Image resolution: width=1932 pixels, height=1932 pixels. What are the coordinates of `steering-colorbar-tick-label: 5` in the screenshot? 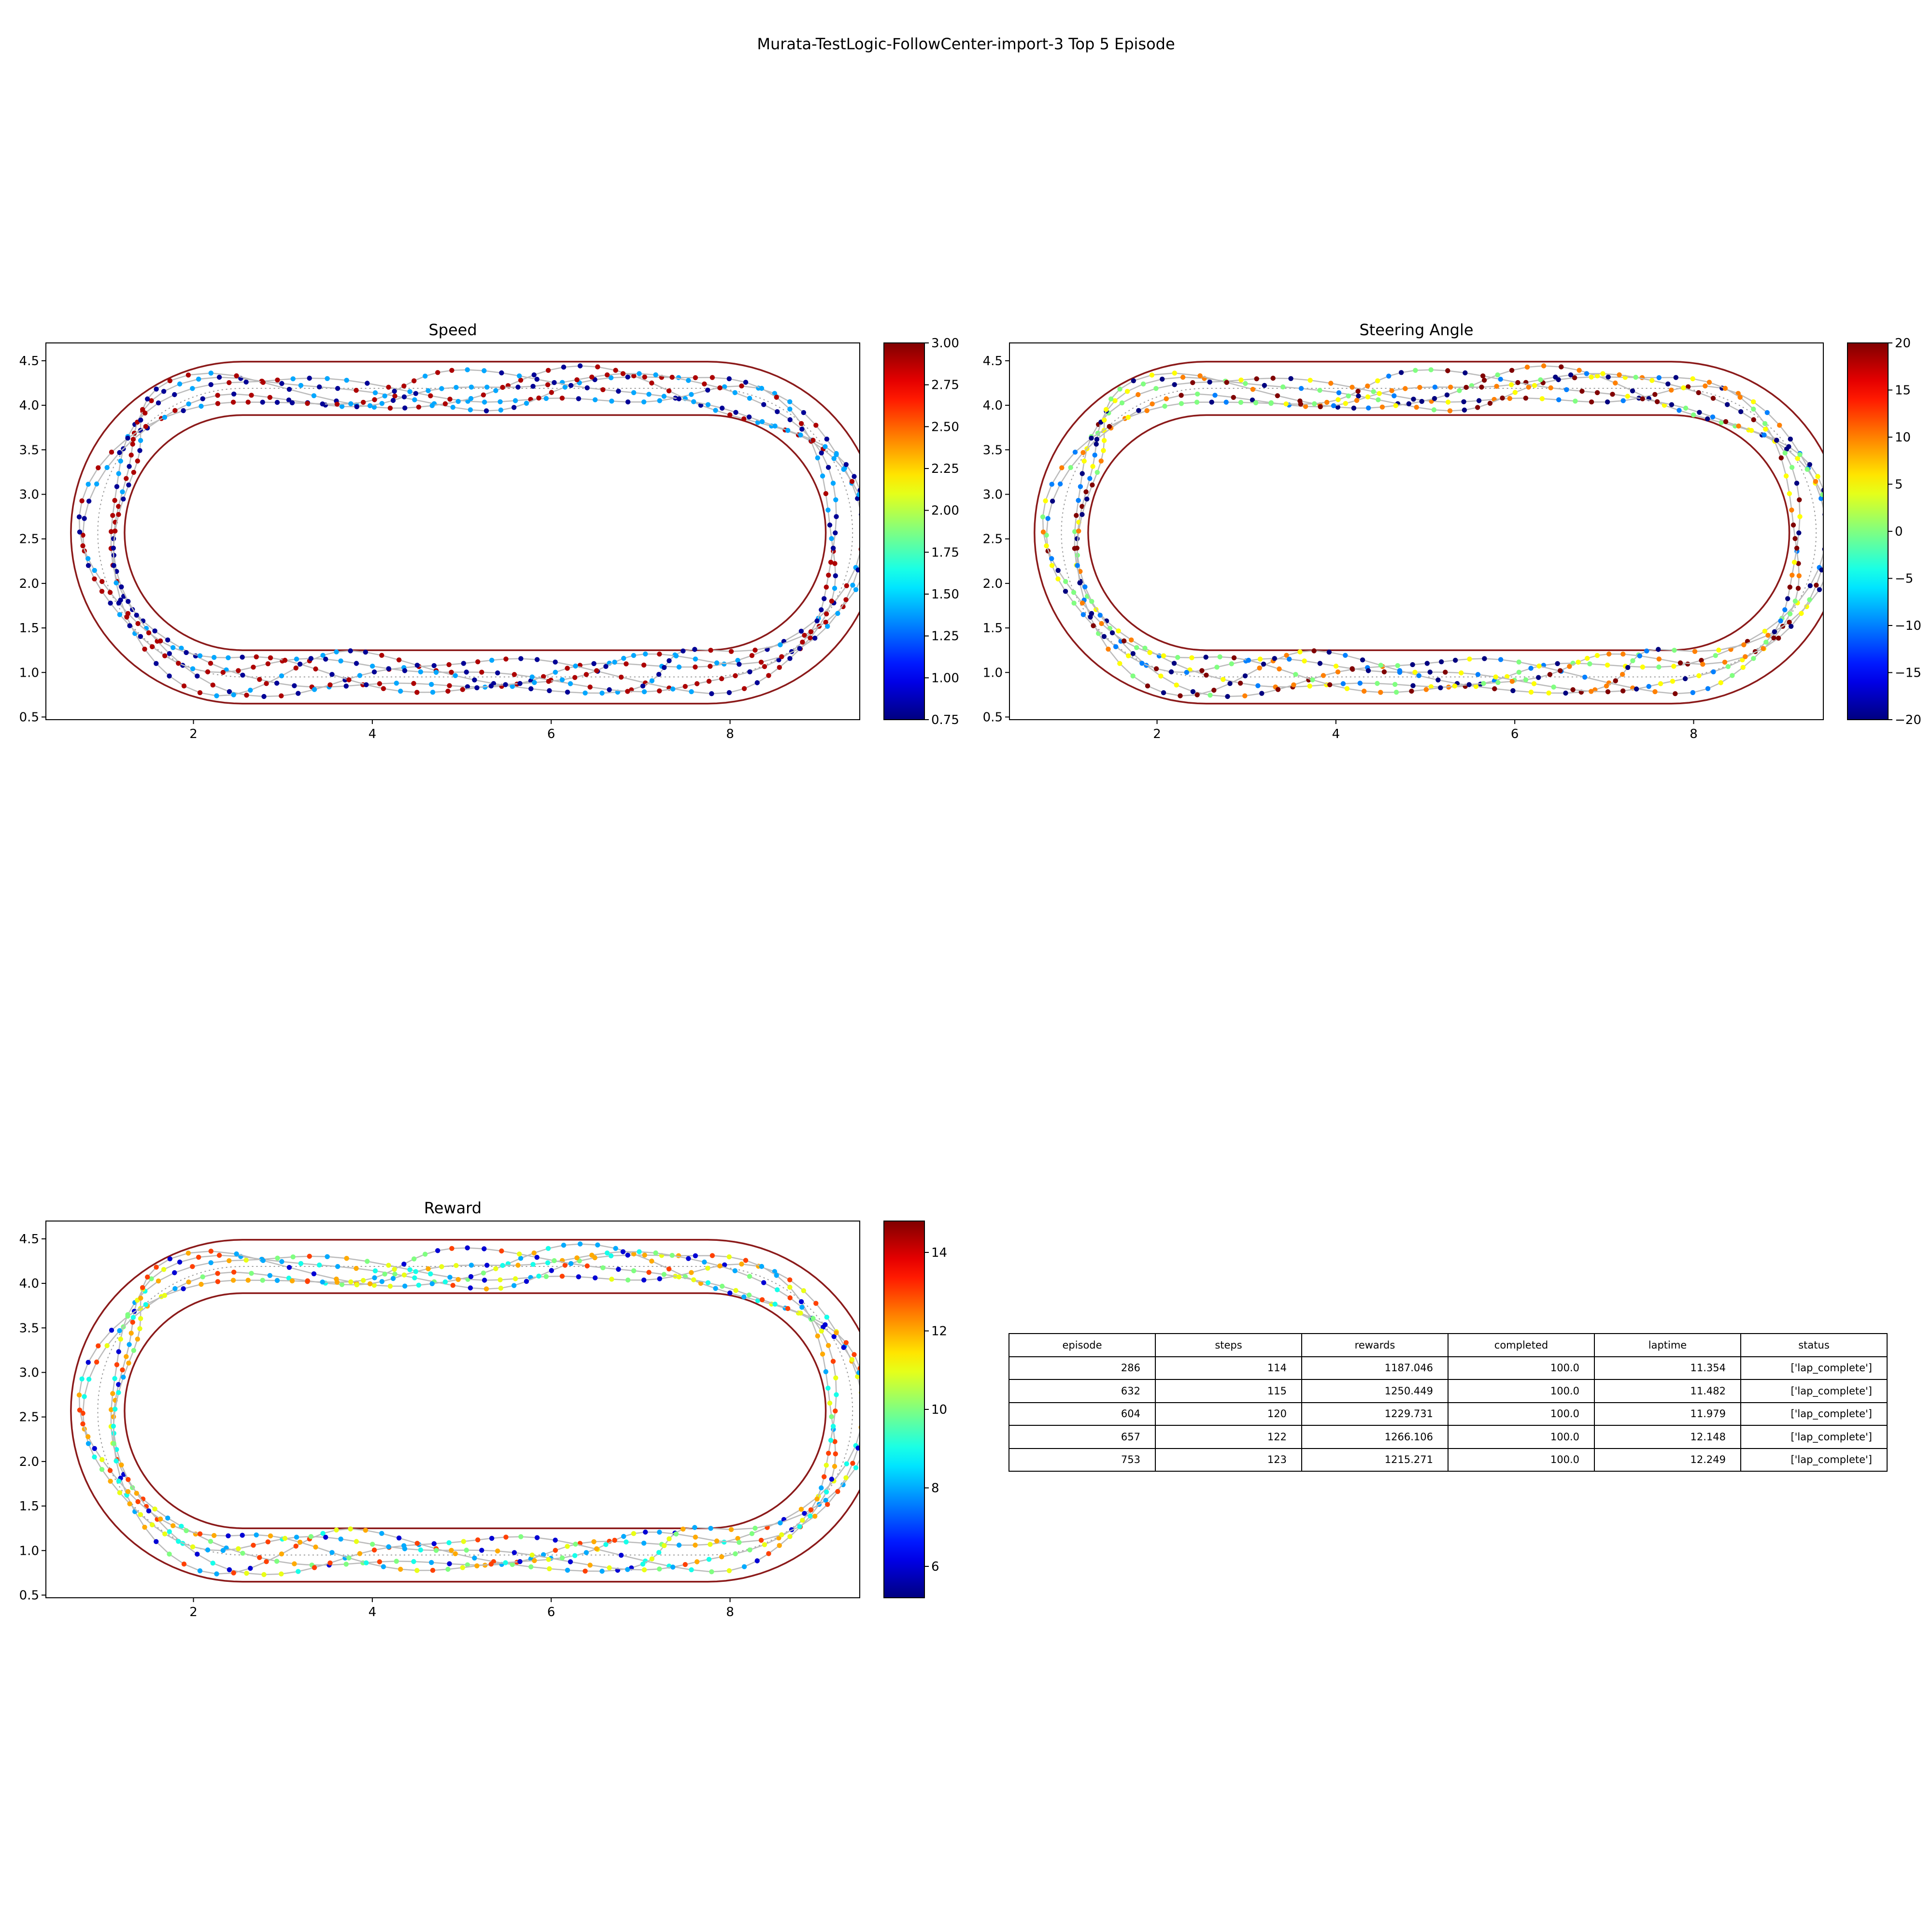 It's located at (1899, 485).